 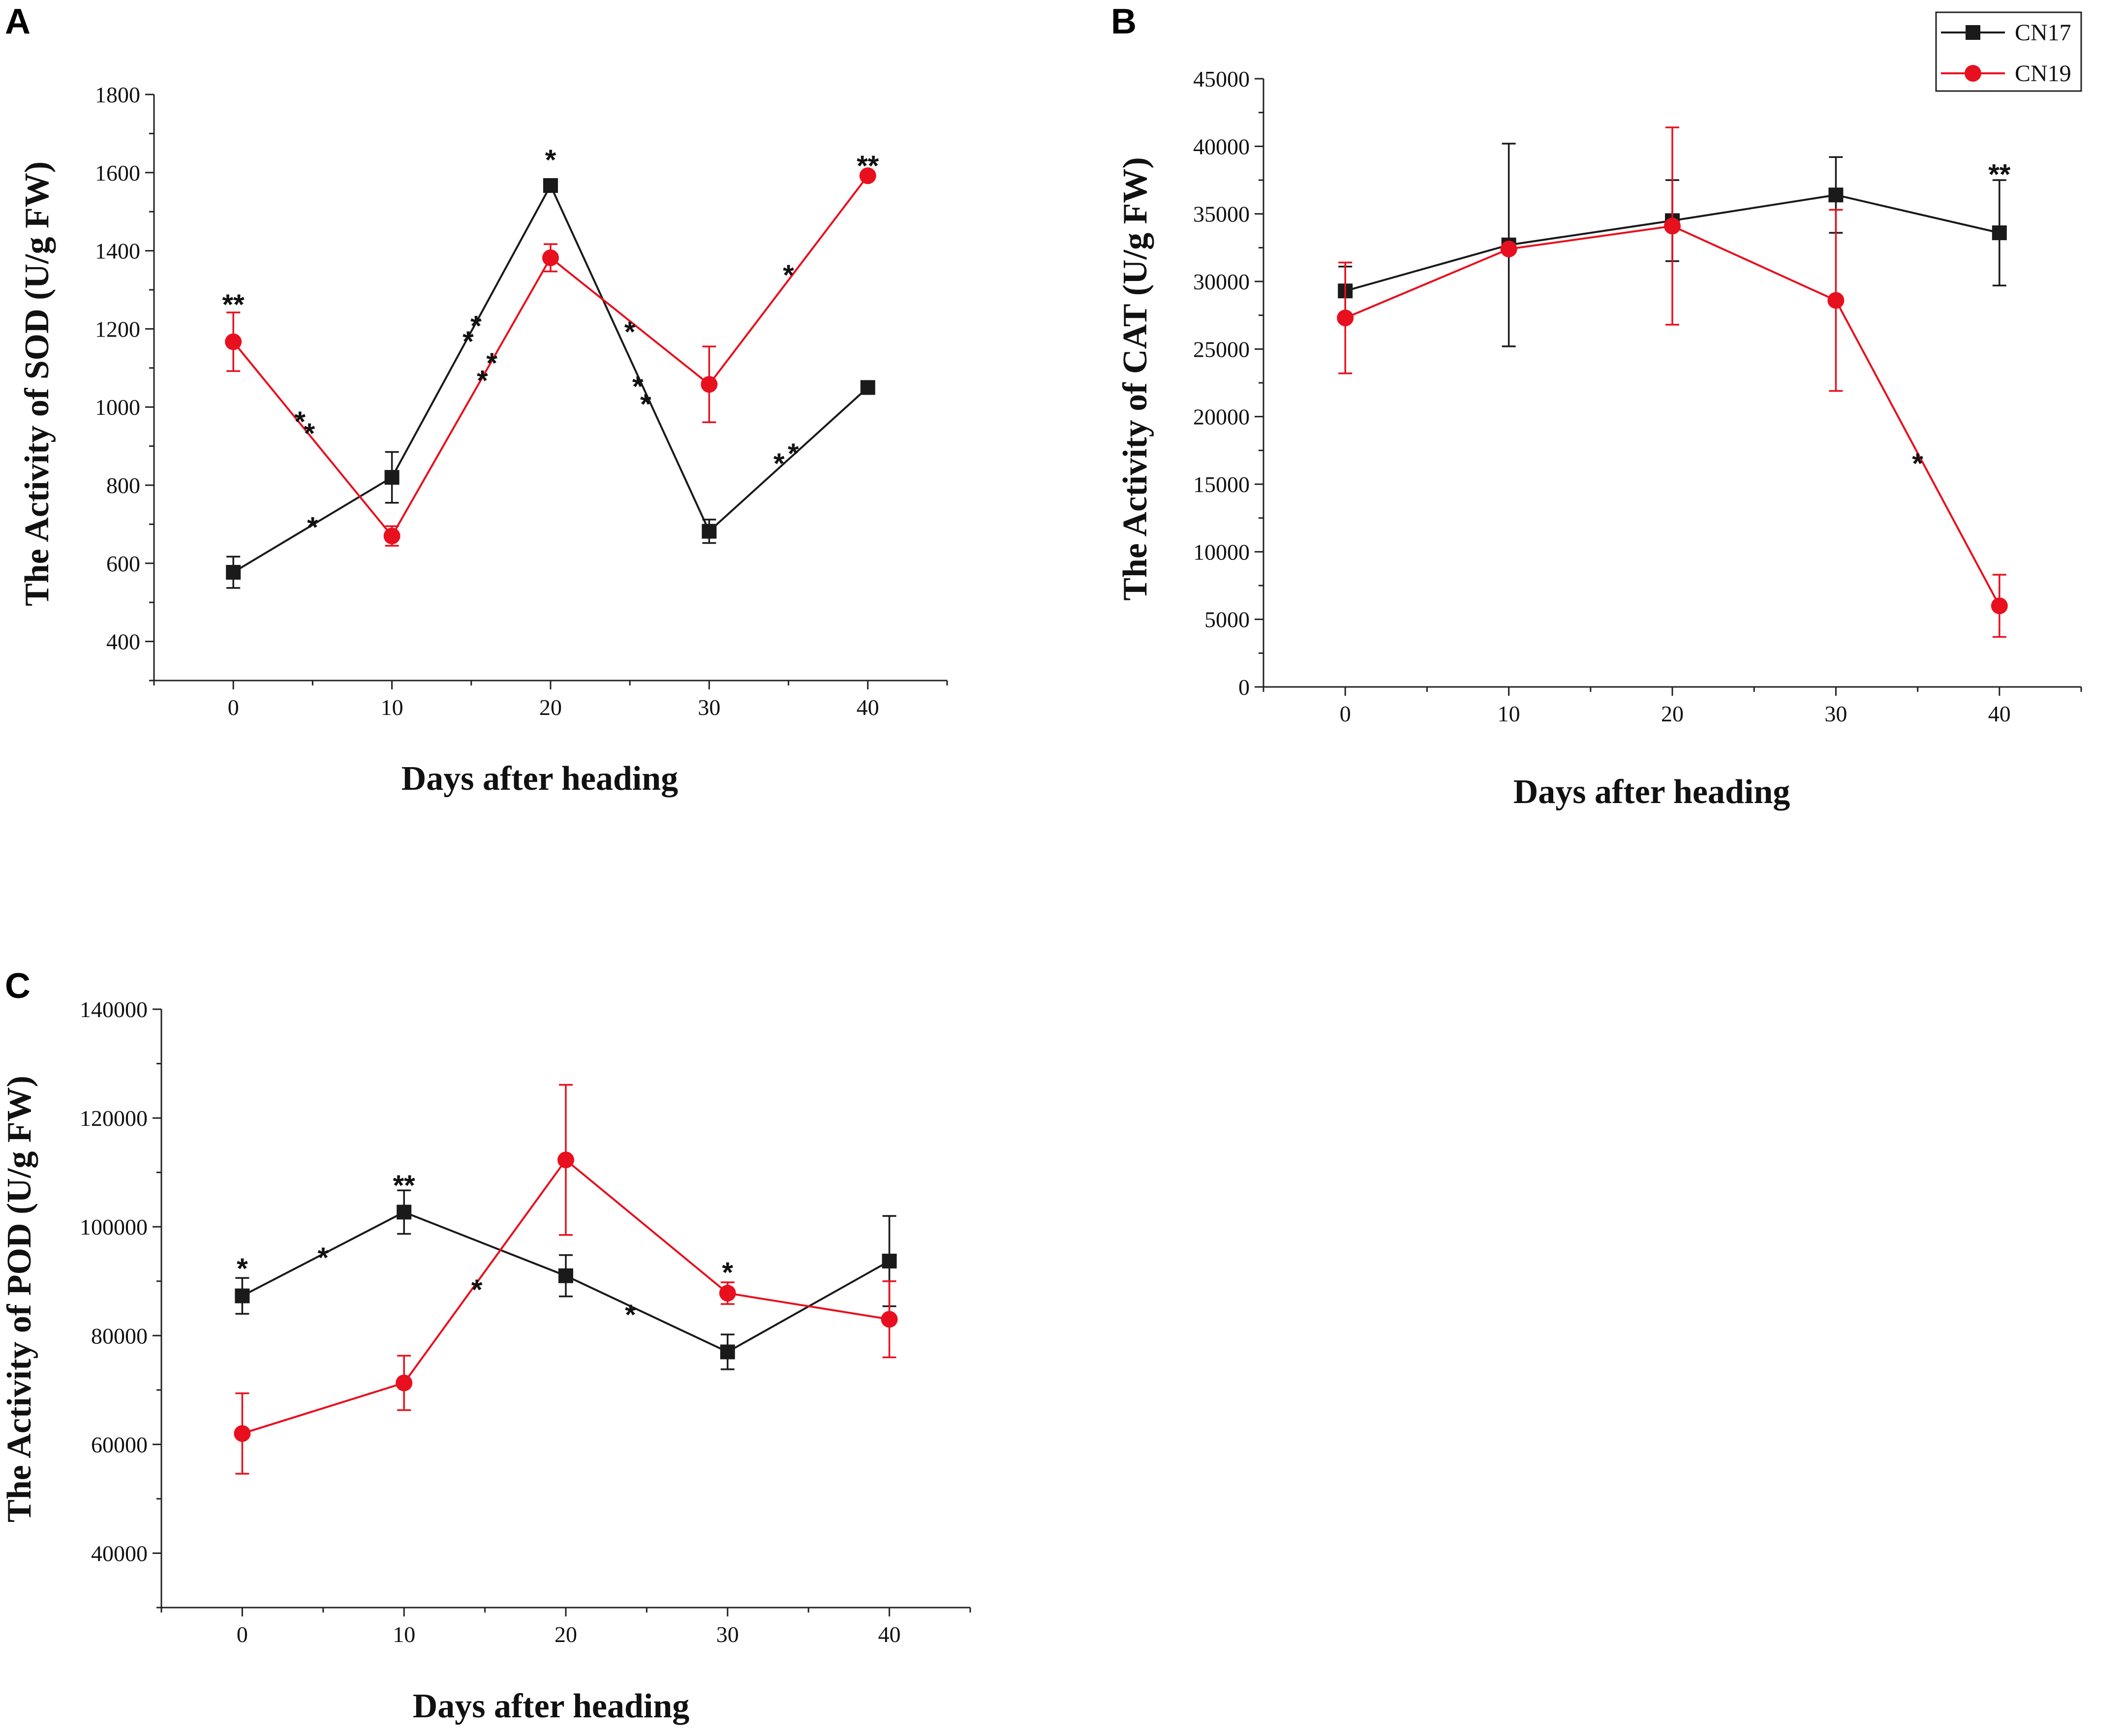 I want to click on pod-x-tick-label: 40, so click(x=889, y=1634).